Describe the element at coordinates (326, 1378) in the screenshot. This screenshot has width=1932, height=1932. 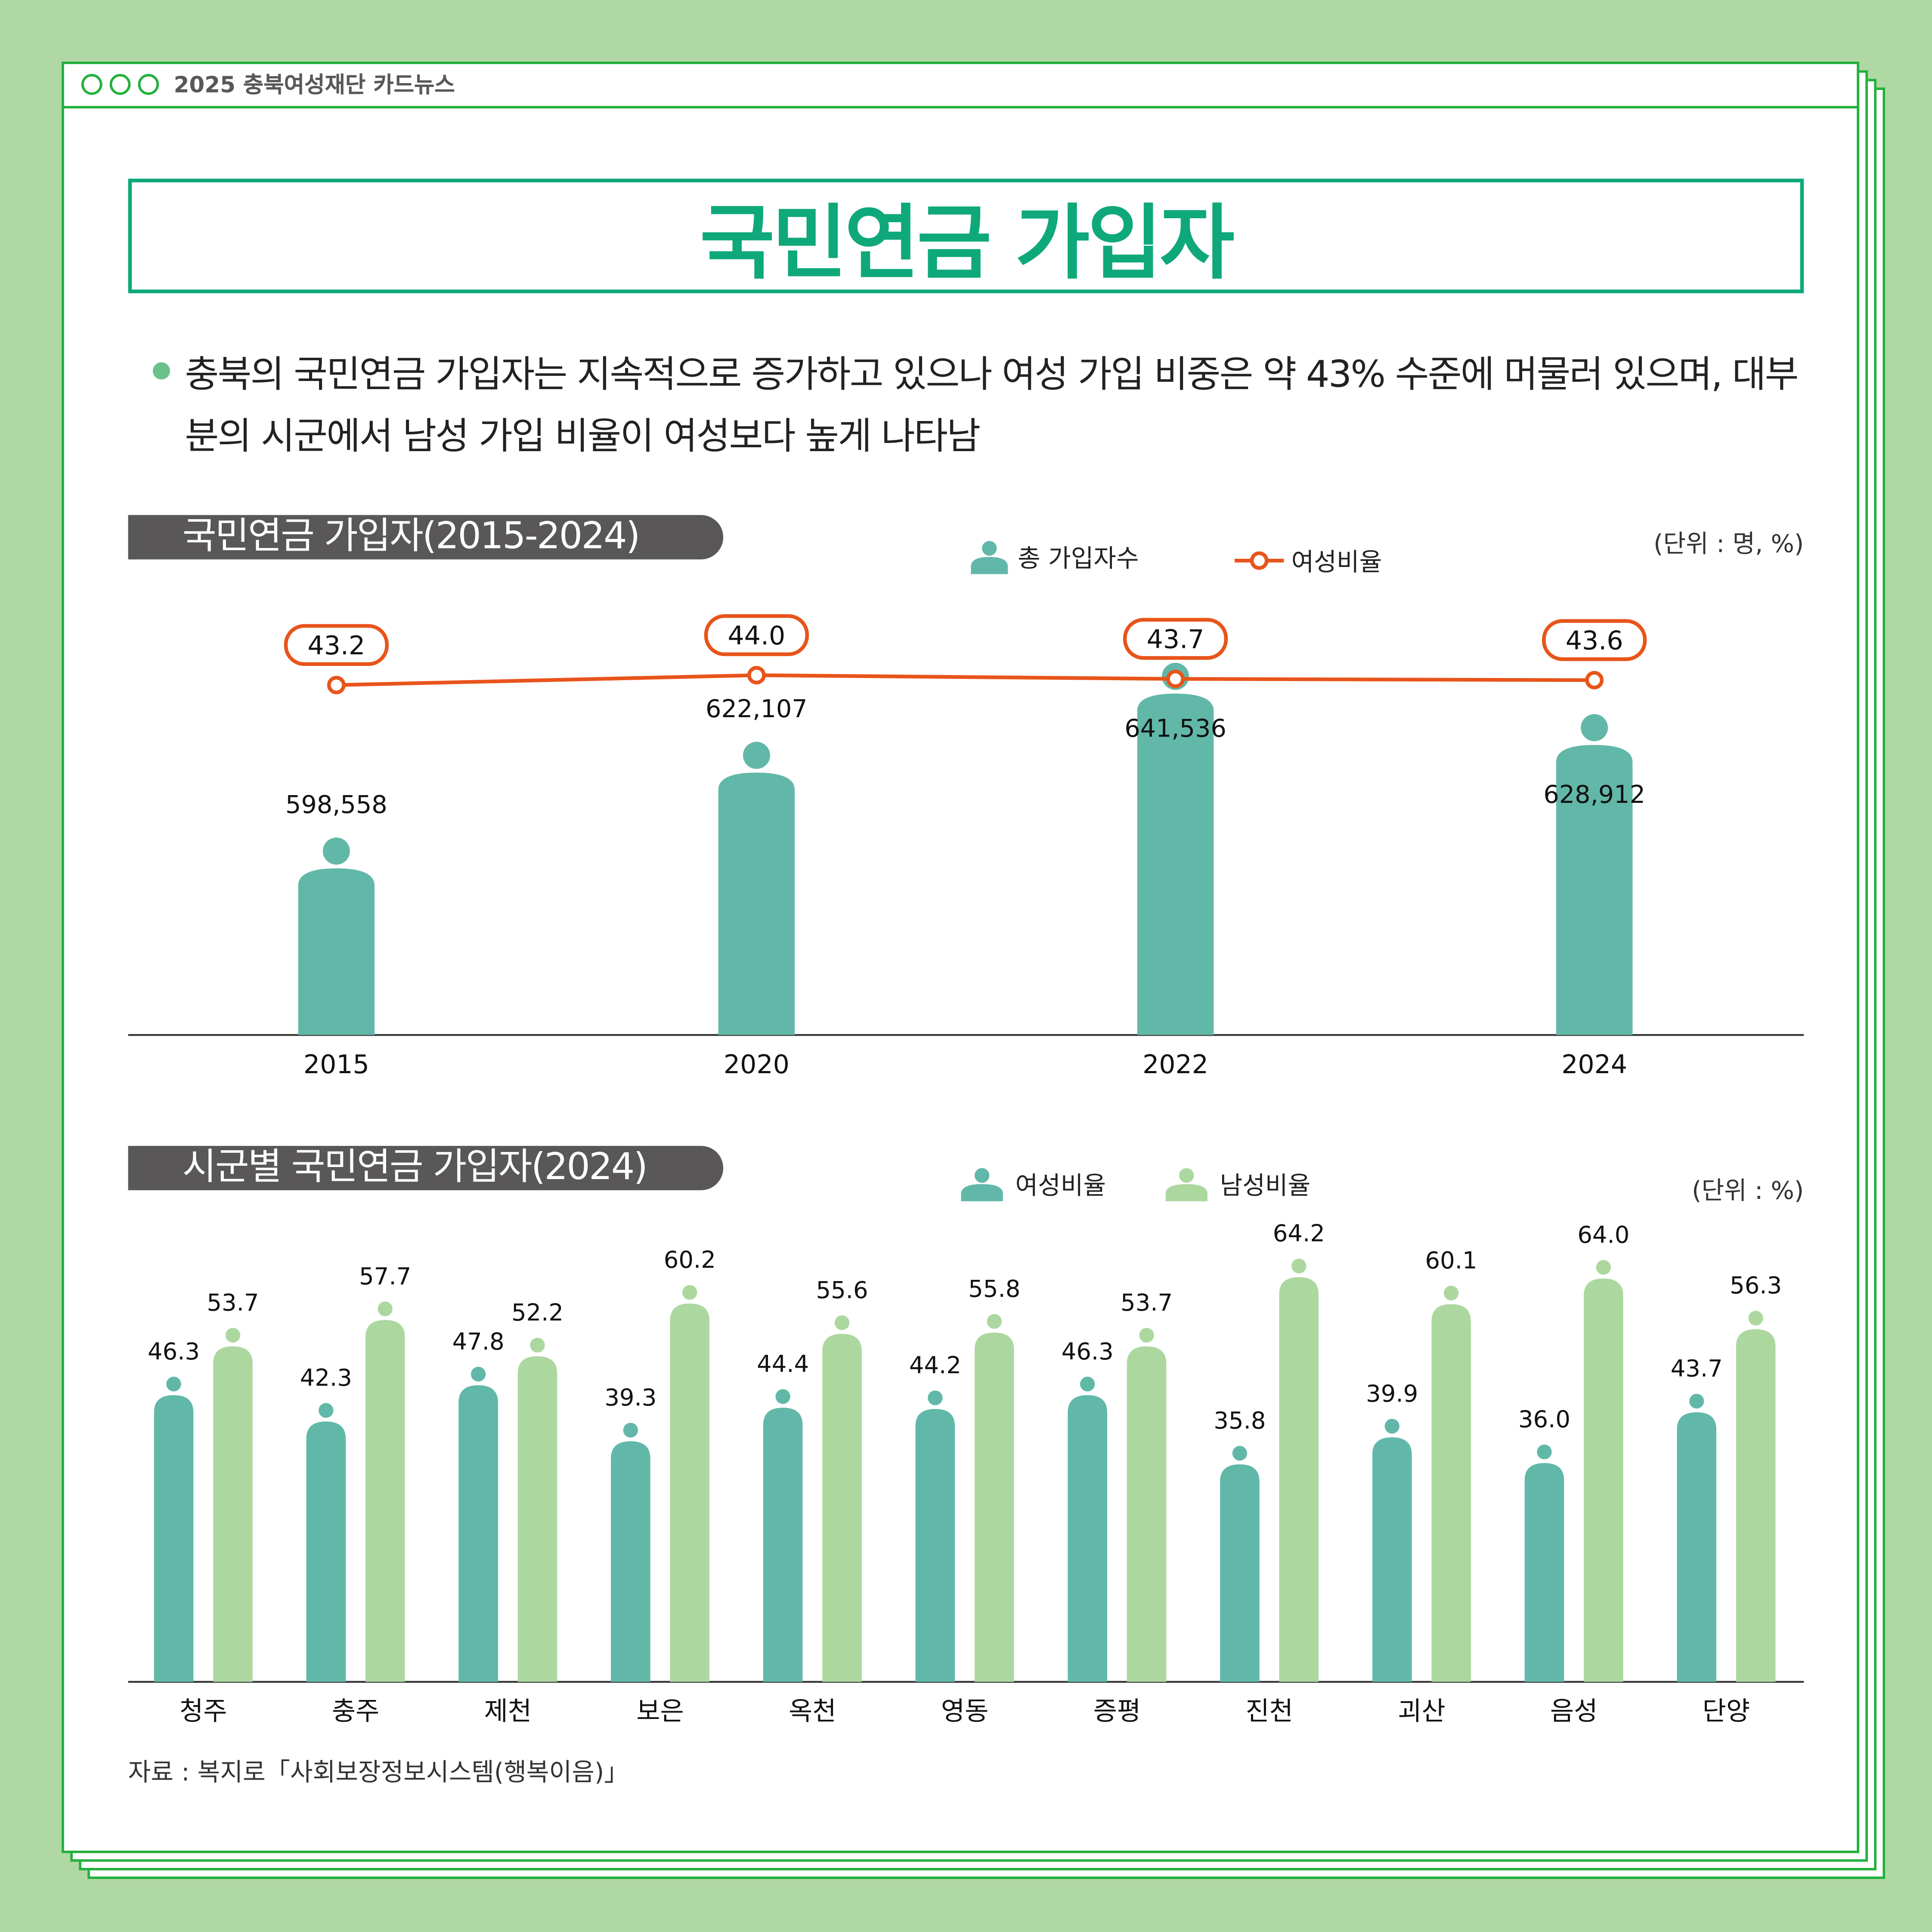
I see `bar-value-label: 42.3` at that location.